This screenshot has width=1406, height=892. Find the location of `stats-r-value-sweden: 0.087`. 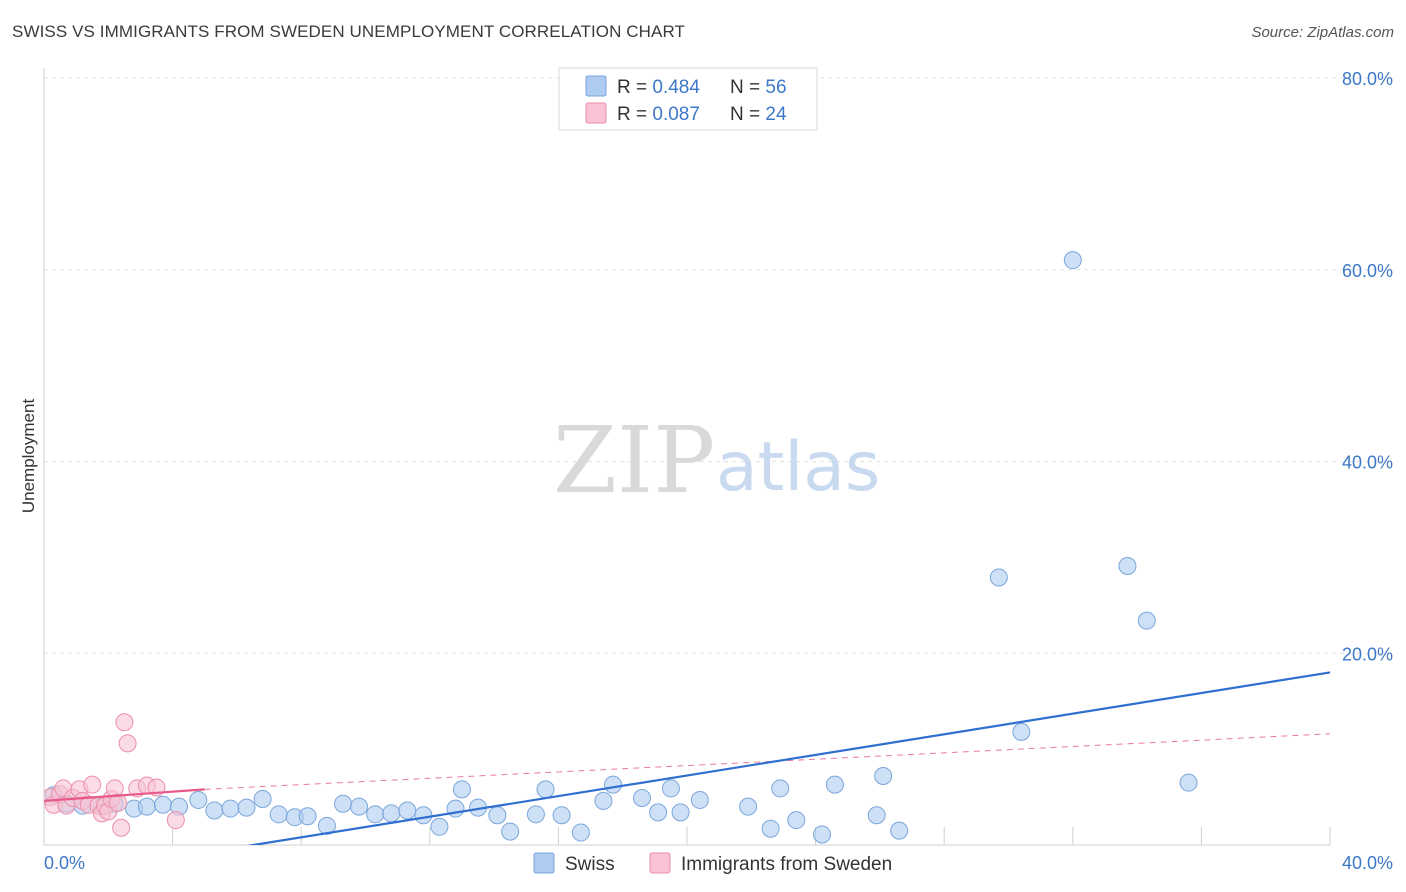

stats-r-value-sweden: 0.087 is located at coordinates (676, 114).